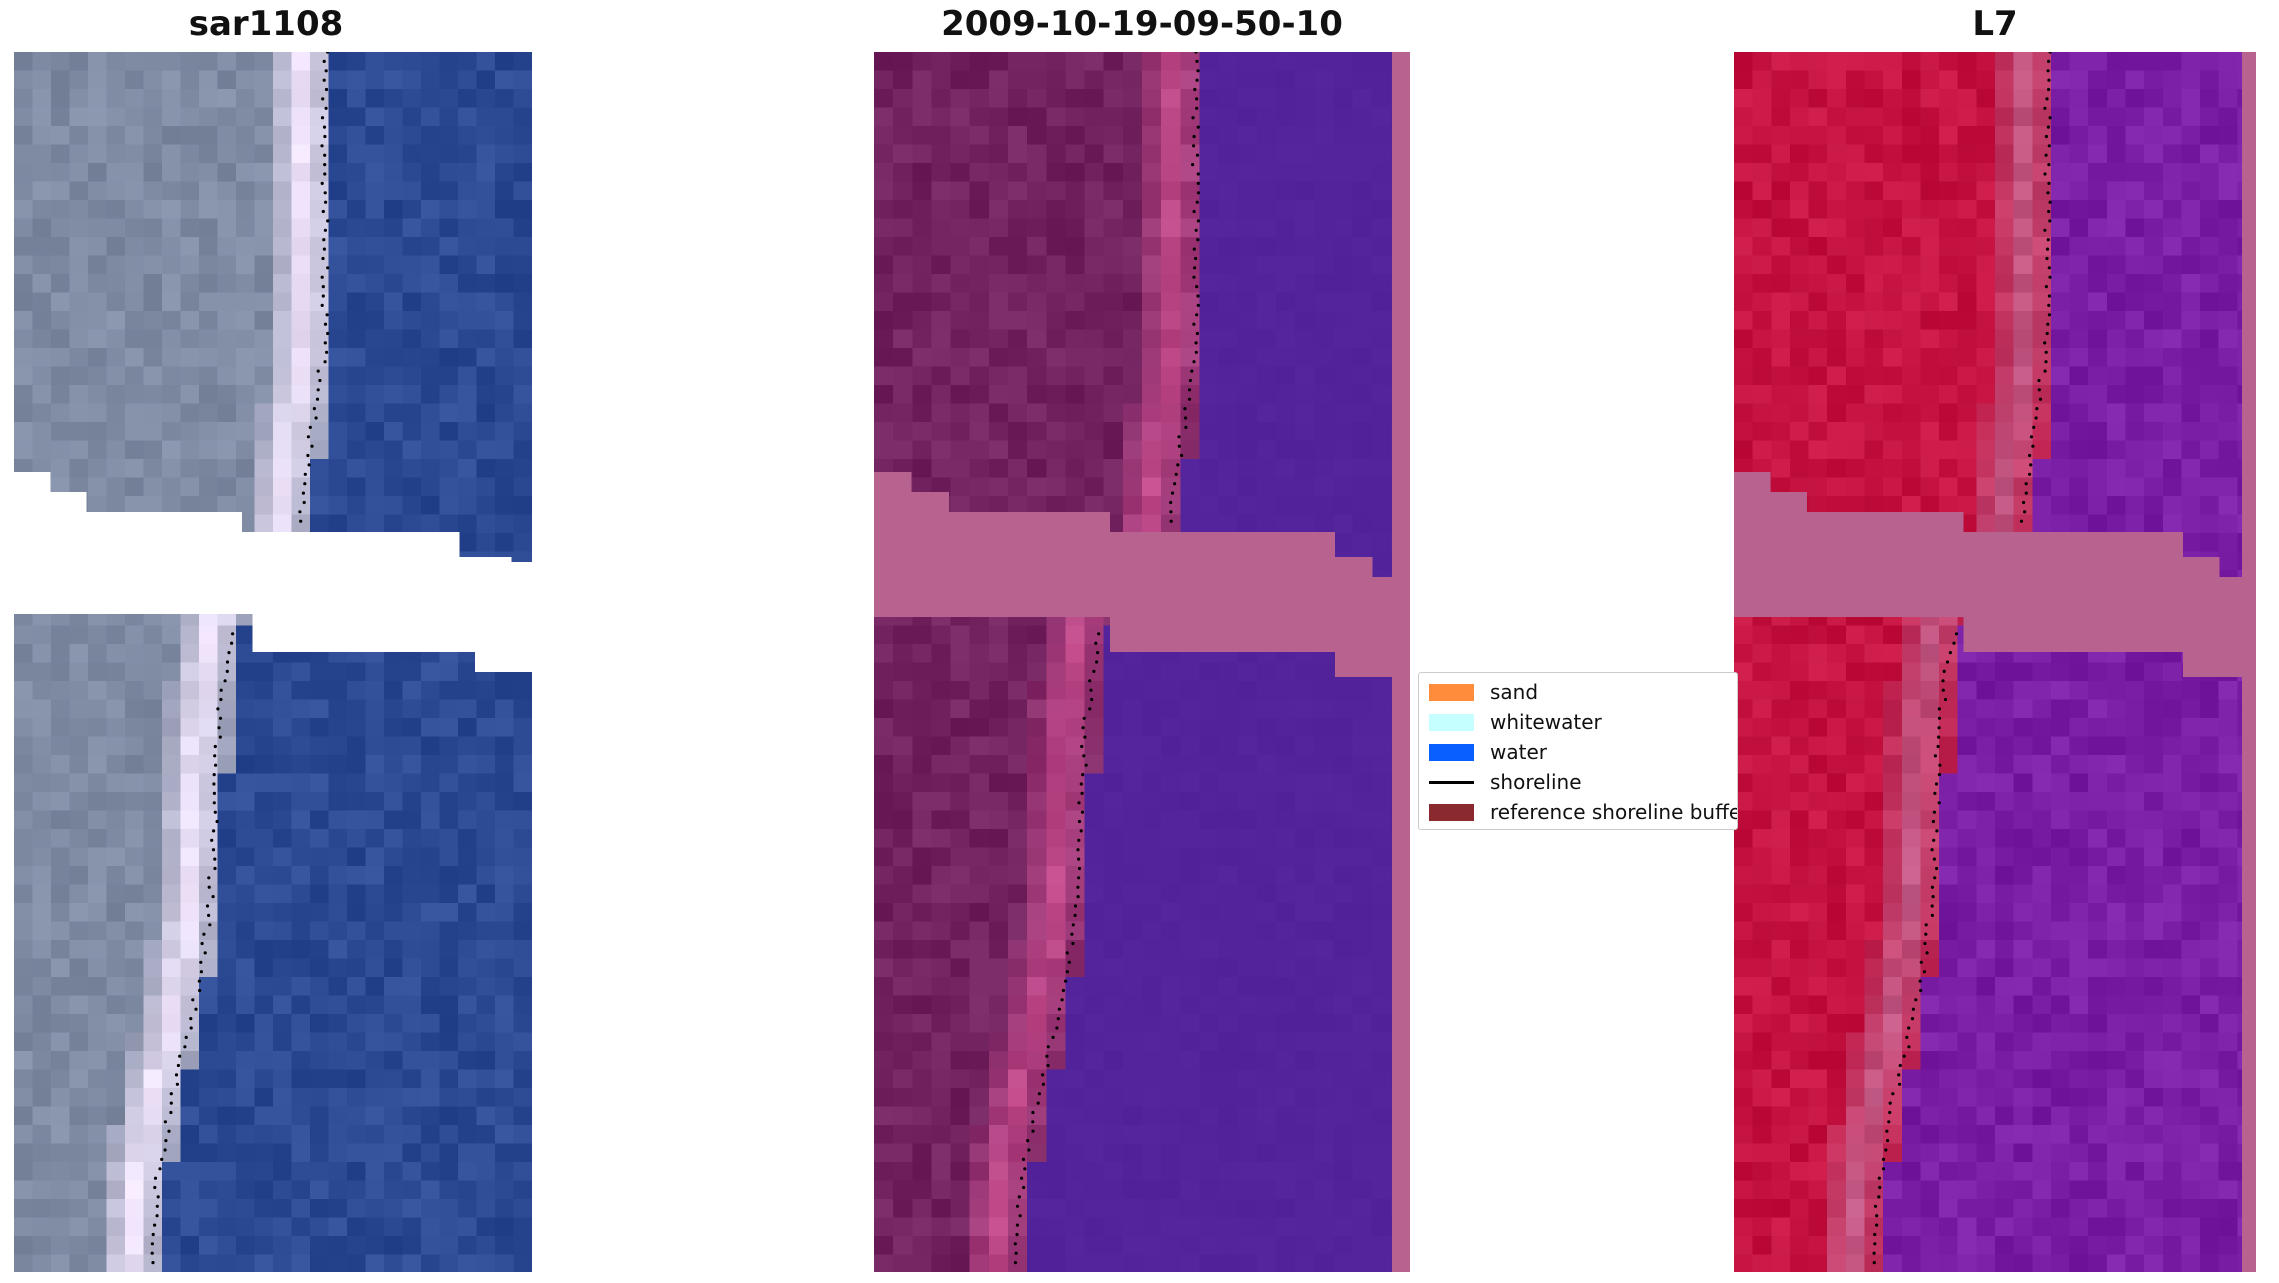  What do you see at coordinates (266, 24) in the screenshot?
I see `panel-title-rgb: sar1108` at bounding box center [266, 24].